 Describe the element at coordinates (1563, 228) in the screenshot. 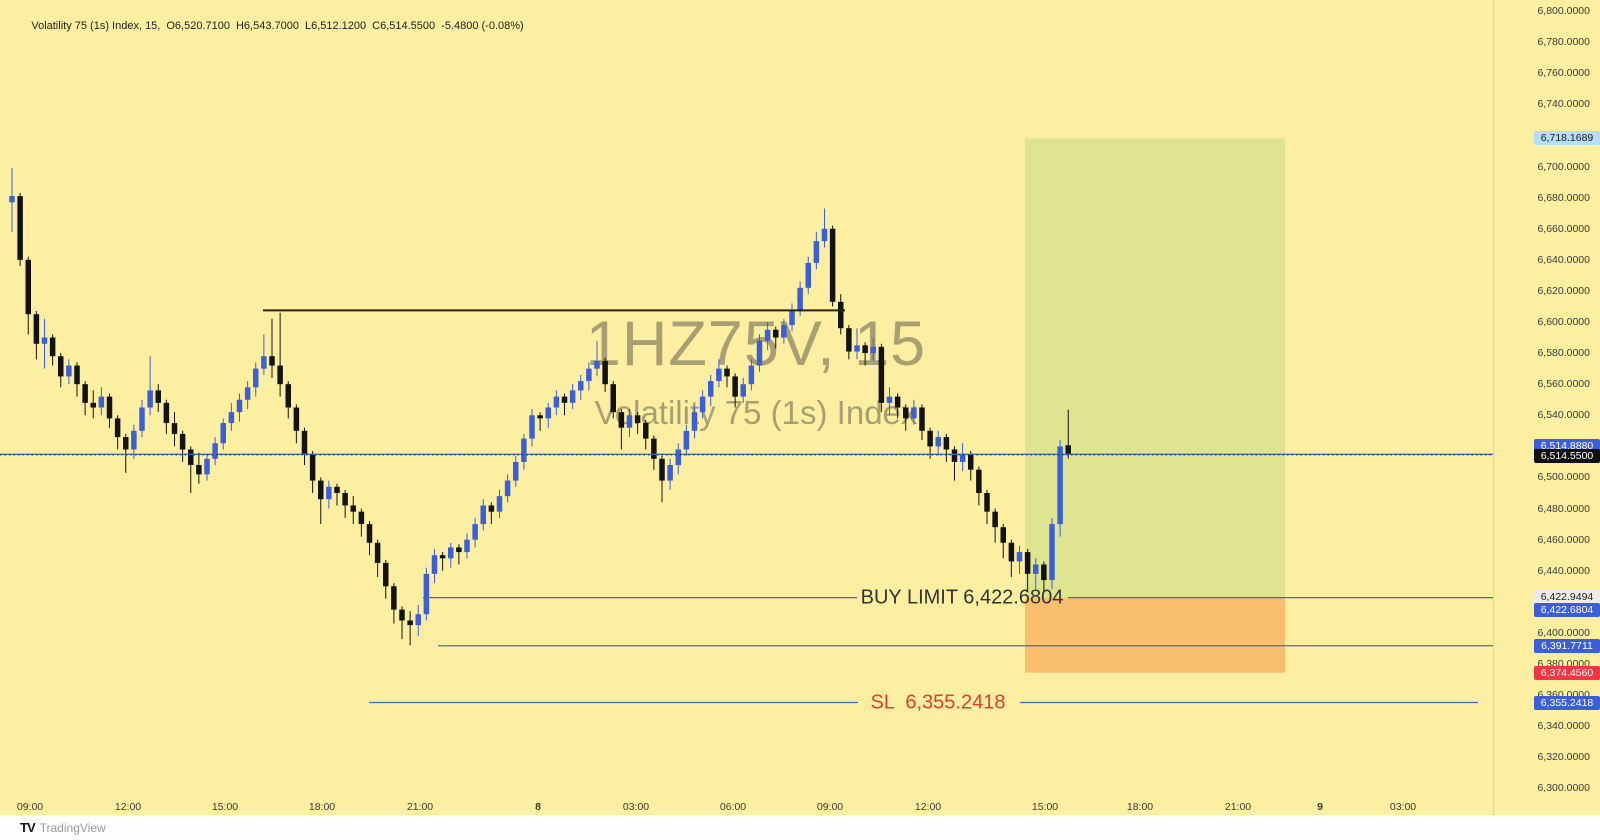

I see `price-tick-label: 6,660.0000` at that location.